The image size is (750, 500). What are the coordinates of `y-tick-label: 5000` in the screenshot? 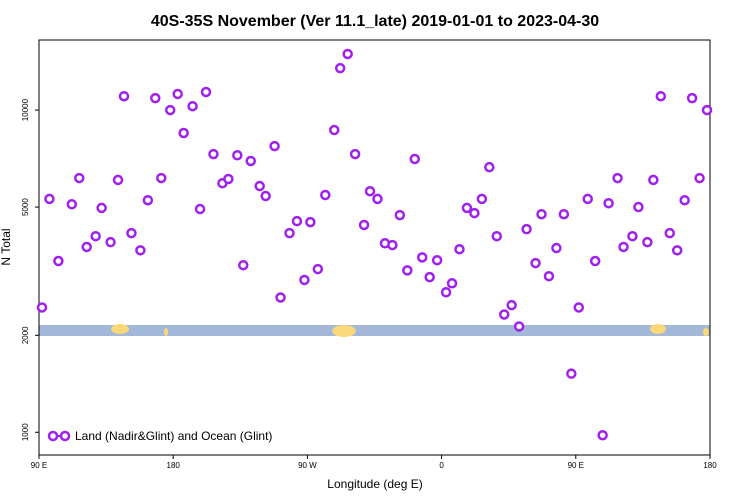 It's located at (25, 207).